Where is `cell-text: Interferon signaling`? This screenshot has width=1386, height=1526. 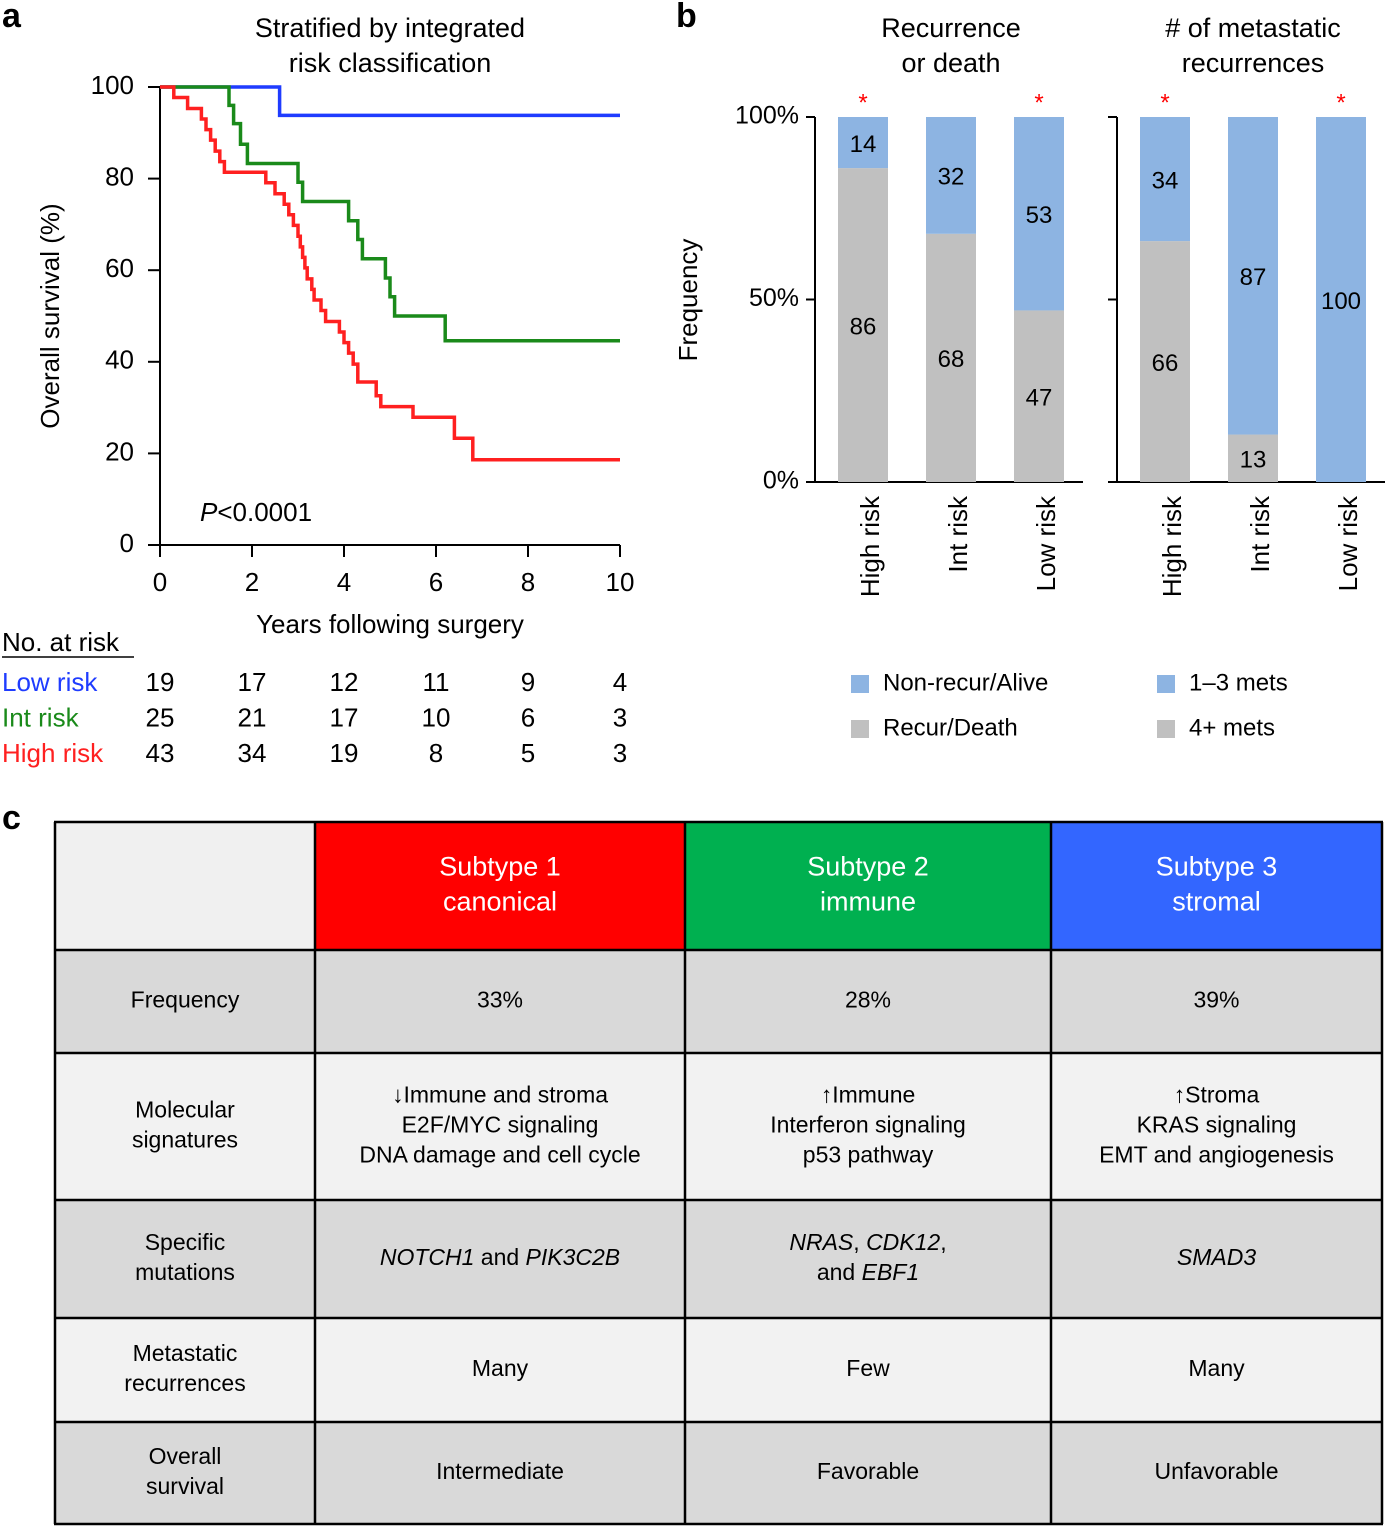 cell-text: Interferon signaling is located at coordinates (868, 1125).